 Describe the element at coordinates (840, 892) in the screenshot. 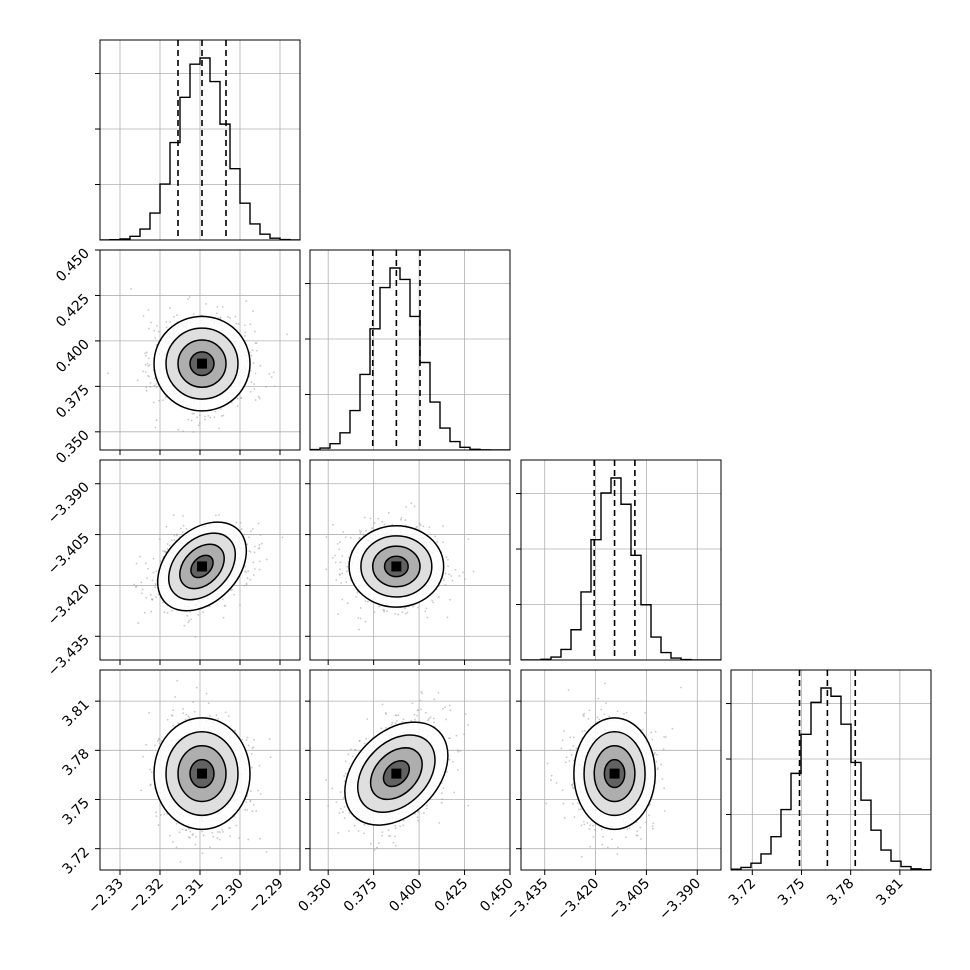

I see `x-tick-label: 3.78` at that location.